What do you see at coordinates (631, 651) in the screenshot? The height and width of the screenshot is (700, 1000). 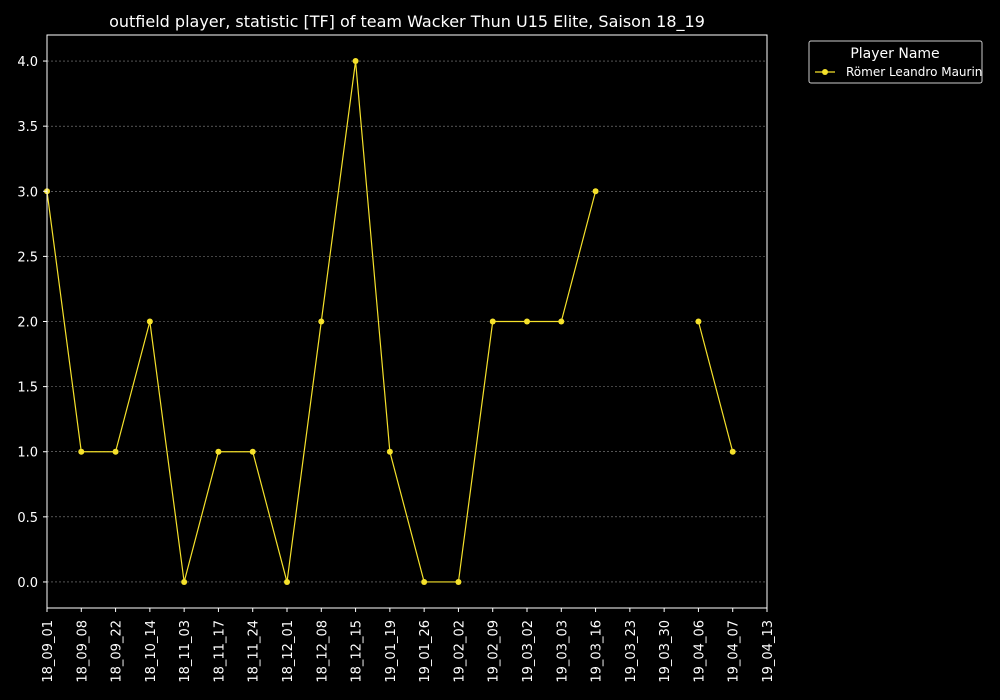 I see `x-tick-label: 19_03_23` at bounding box center [631, 651].